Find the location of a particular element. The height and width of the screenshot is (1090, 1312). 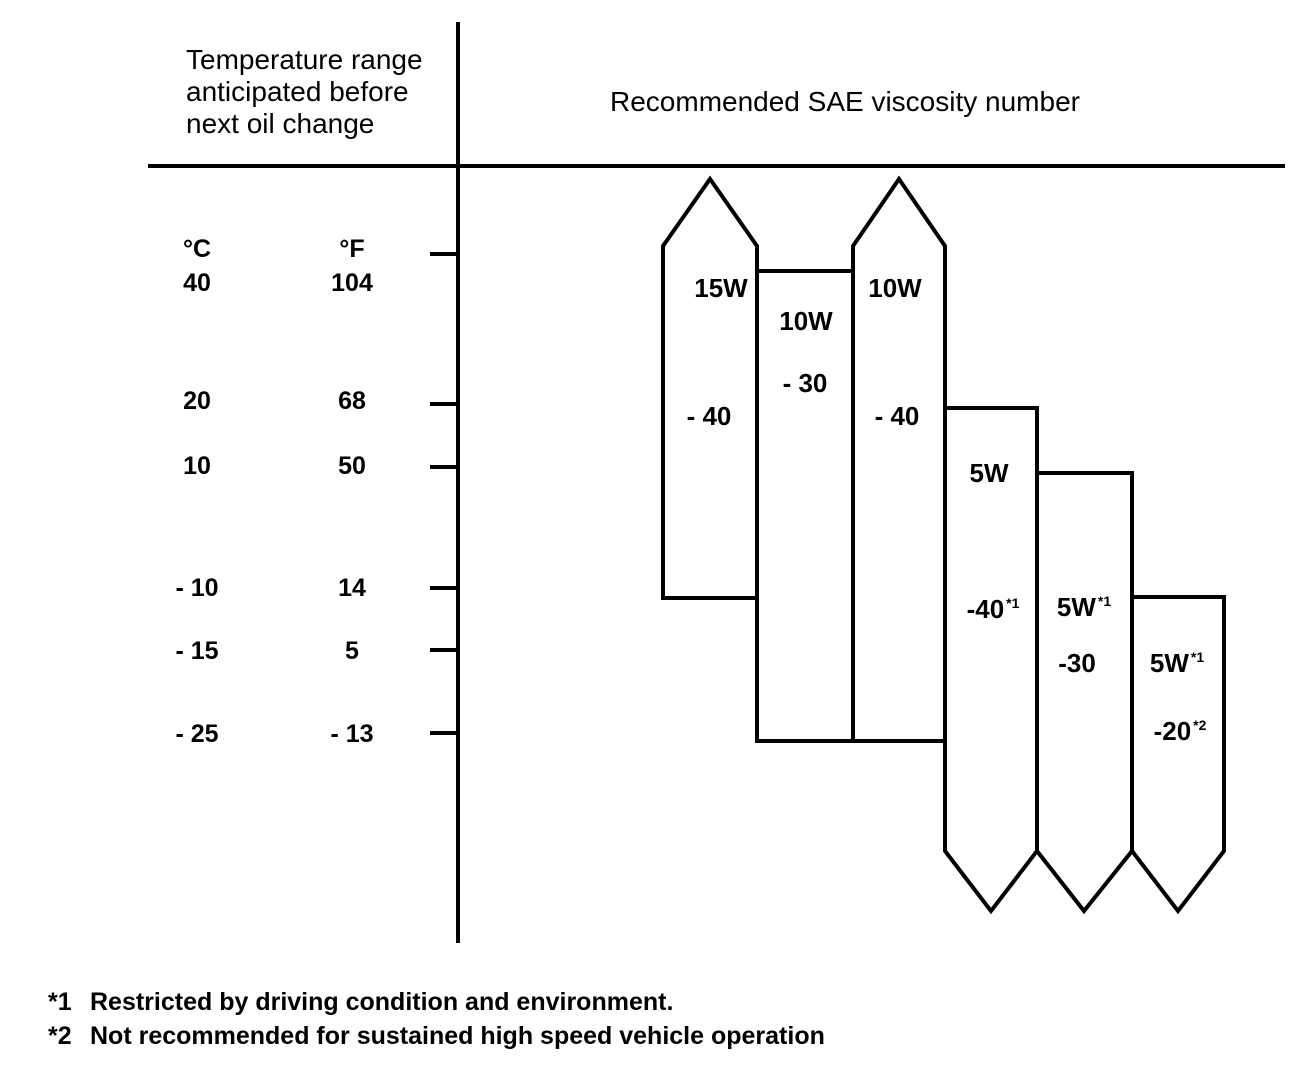

bar-5w-30-shape is located at coordinates (1084, 693).